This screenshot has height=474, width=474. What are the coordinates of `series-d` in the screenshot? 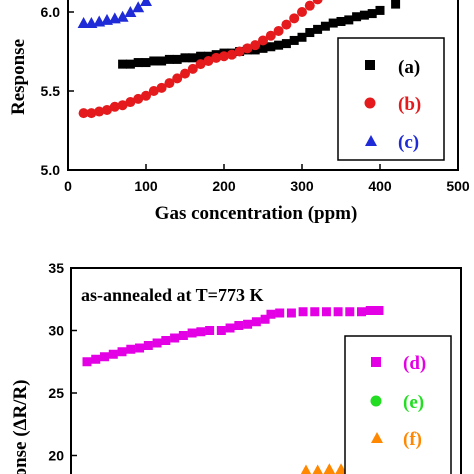 It's located at (233, 336).